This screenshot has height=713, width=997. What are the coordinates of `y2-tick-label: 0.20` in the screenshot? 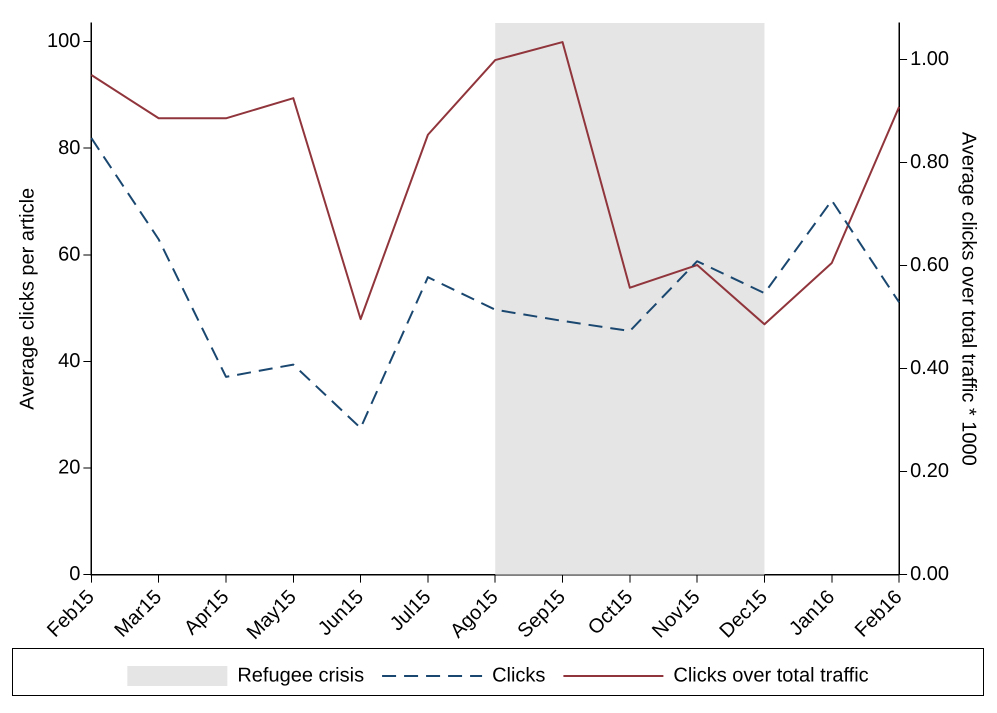 It's located at (930, 471).